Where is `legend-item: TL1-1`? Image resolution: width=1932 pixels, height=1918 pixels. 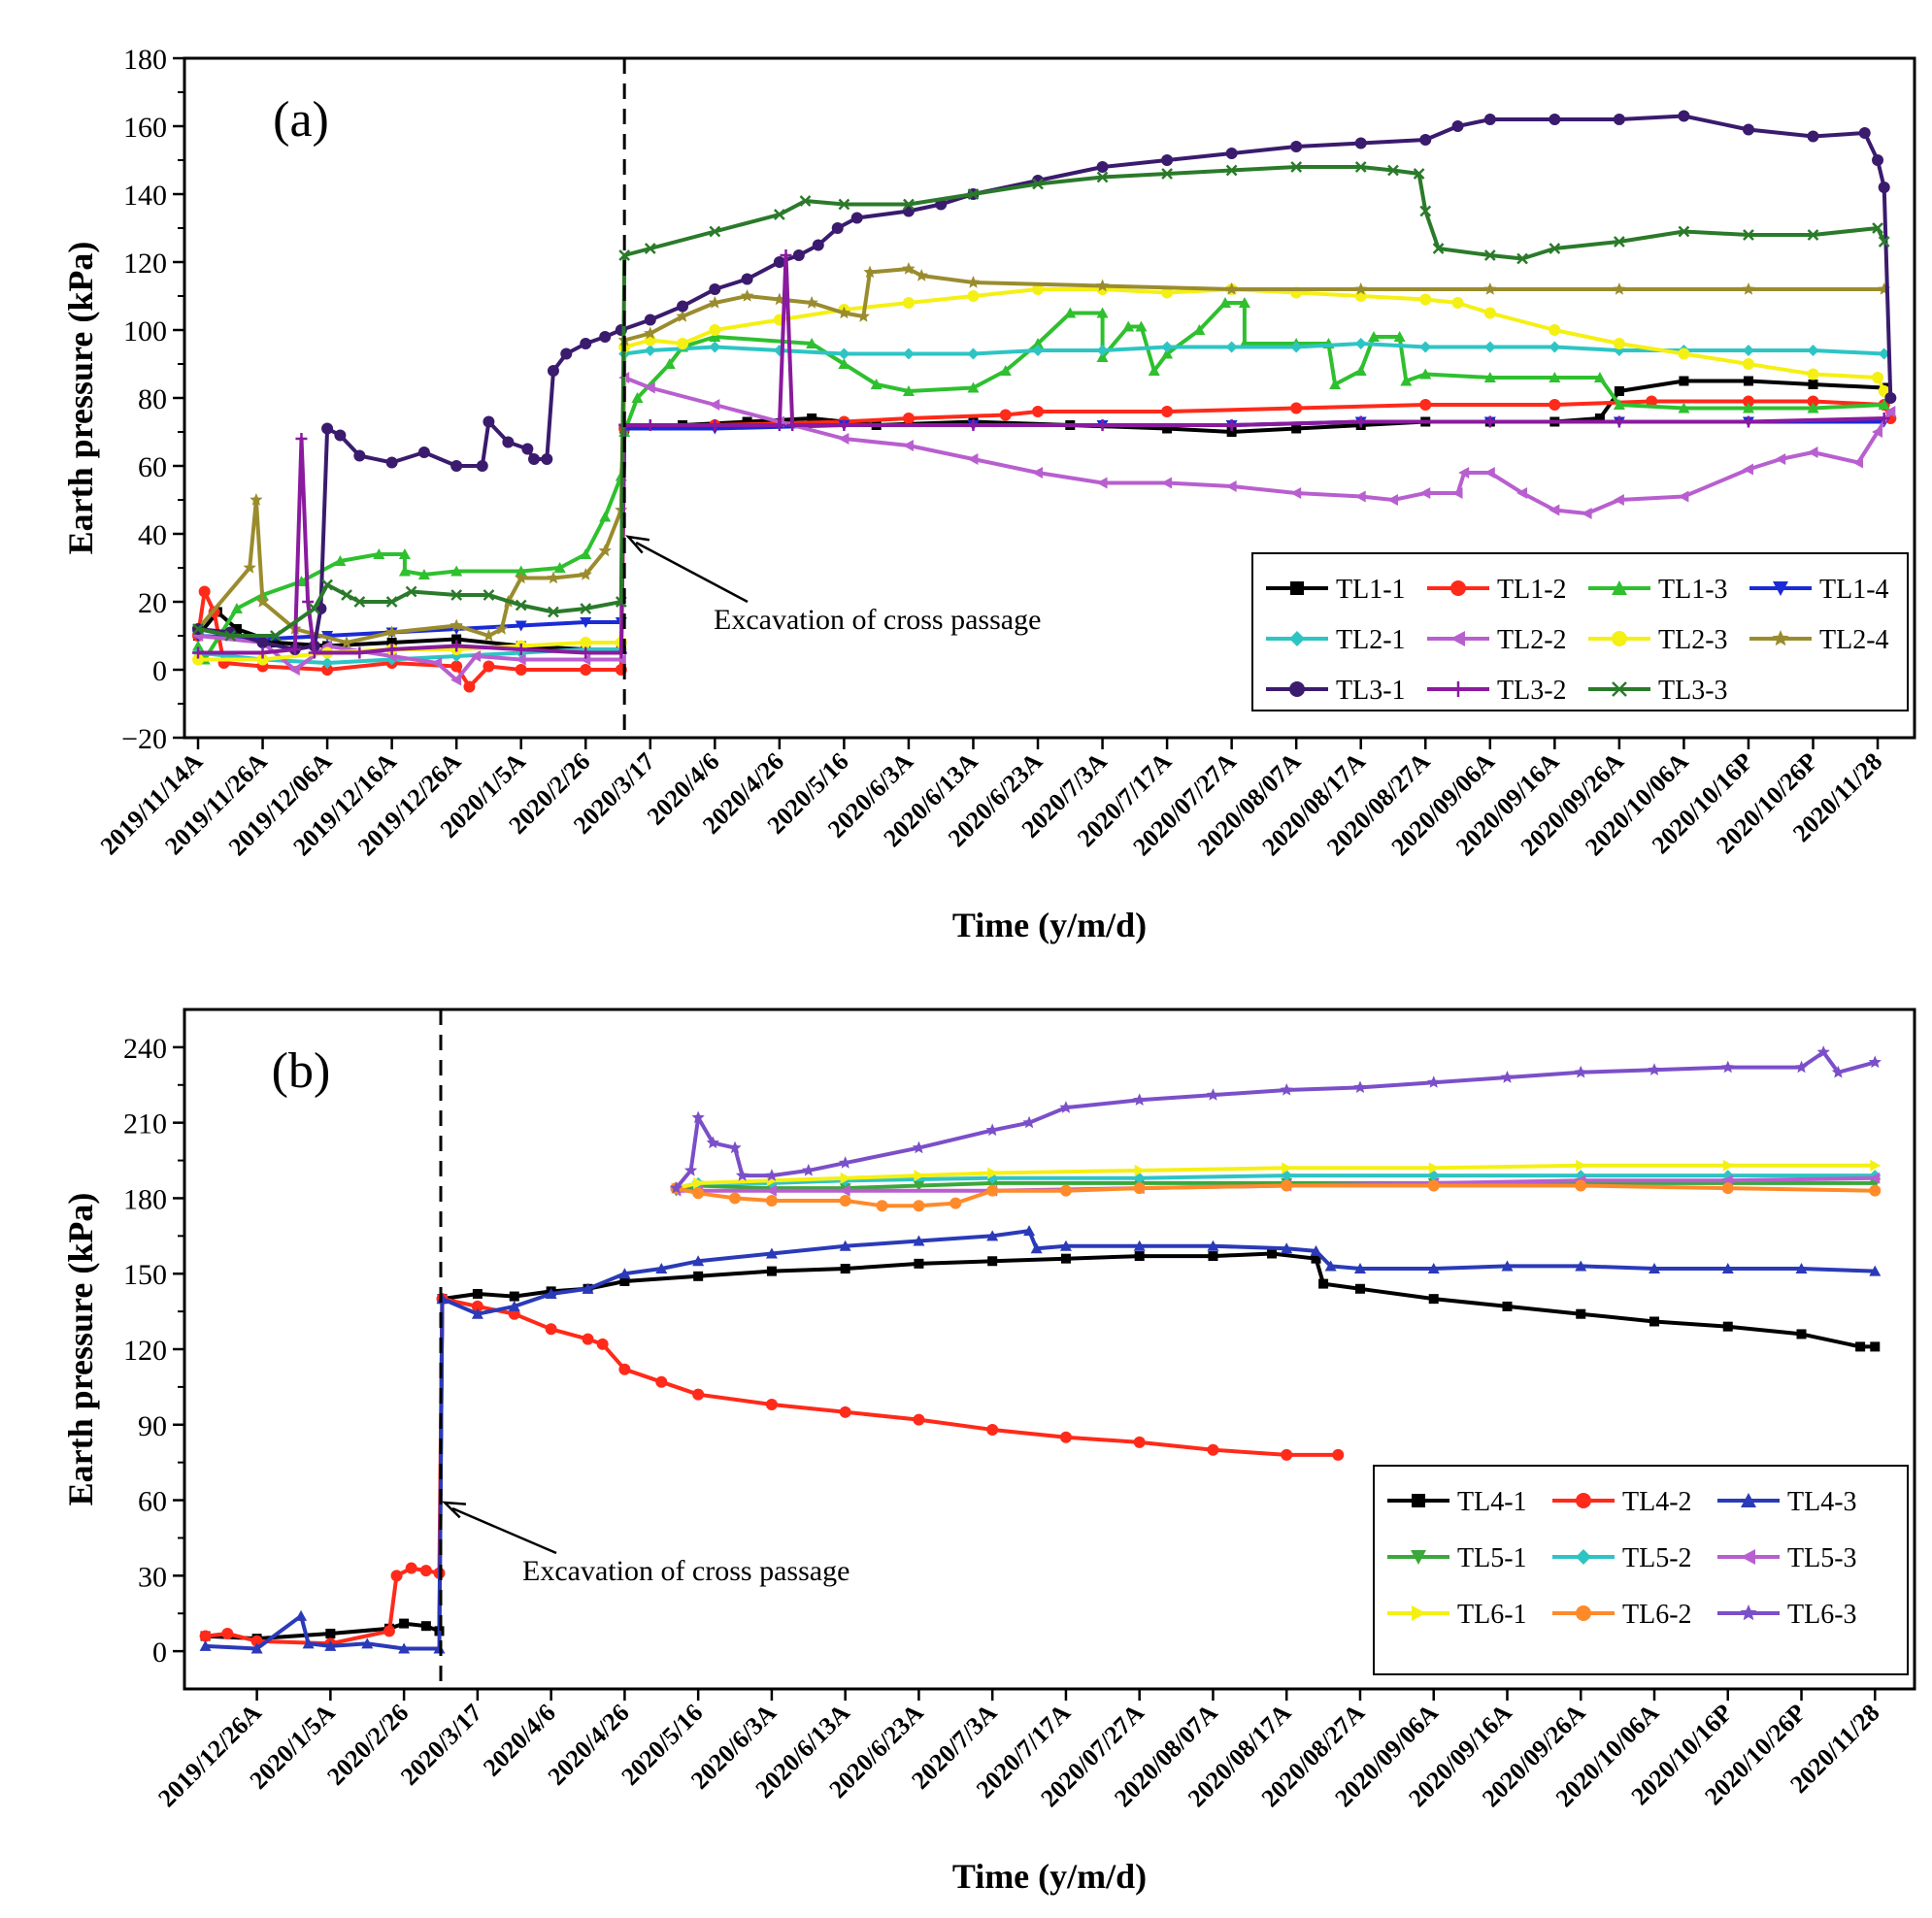 legend-item: TL1-1 is located at coordinates (1336, 590).